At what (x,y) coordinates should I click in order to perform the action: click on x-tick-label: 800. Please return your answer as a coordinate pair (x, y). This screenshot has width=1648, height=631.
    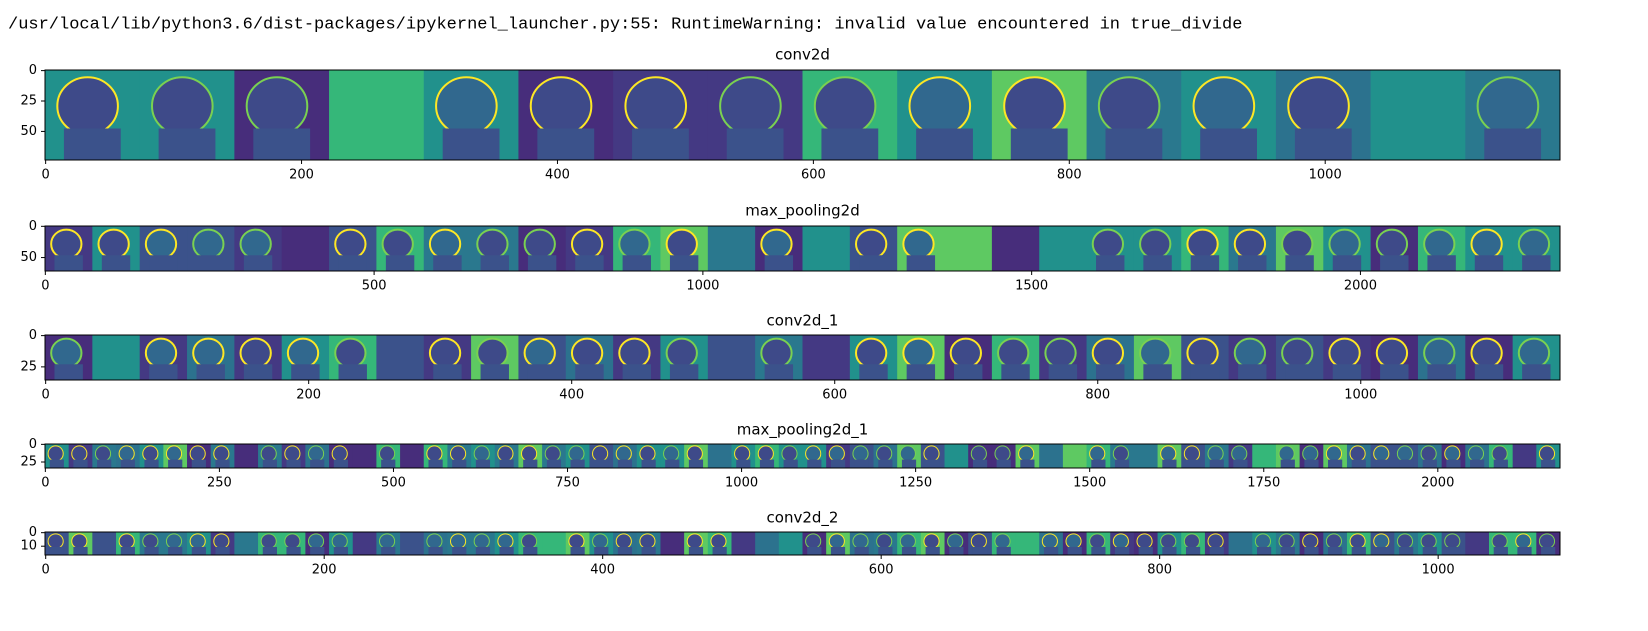
    Looking at the image, I should click on (1097, 395).